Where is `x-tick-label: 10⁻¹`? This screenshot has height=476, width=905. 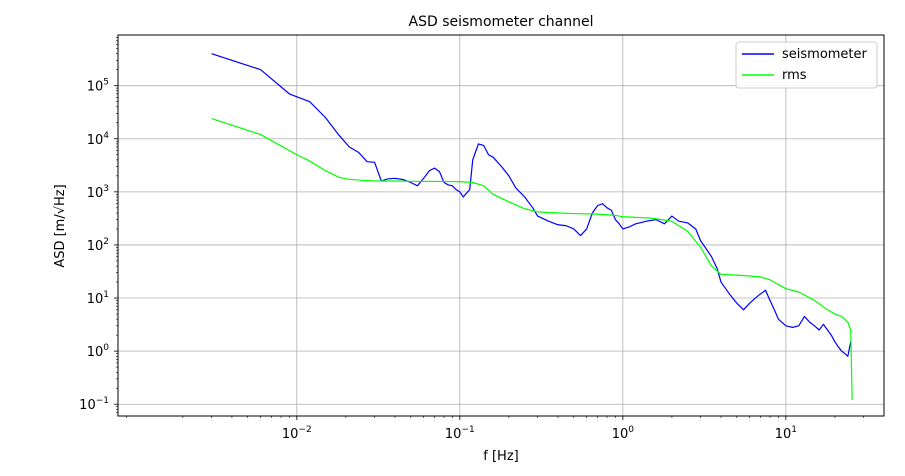
x-tick-label: 10⁻¹ is located at coordinates (460, 433).